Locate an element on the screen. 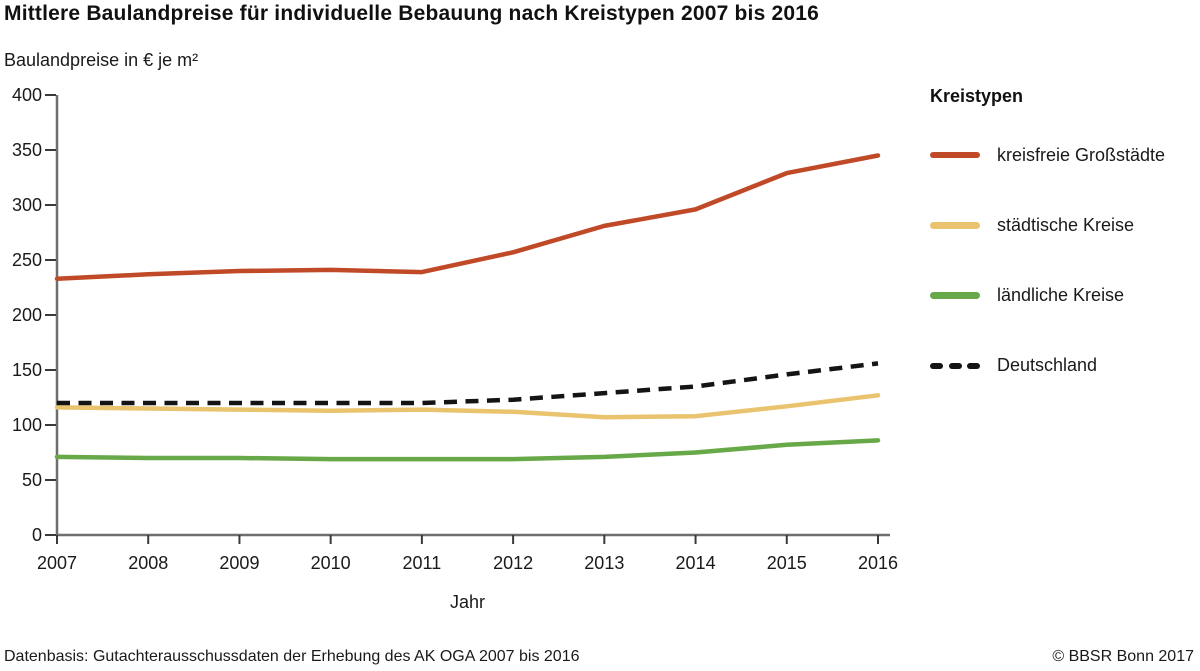  x-axis-tick-label: 2011 is located at coordinates (422, 563).